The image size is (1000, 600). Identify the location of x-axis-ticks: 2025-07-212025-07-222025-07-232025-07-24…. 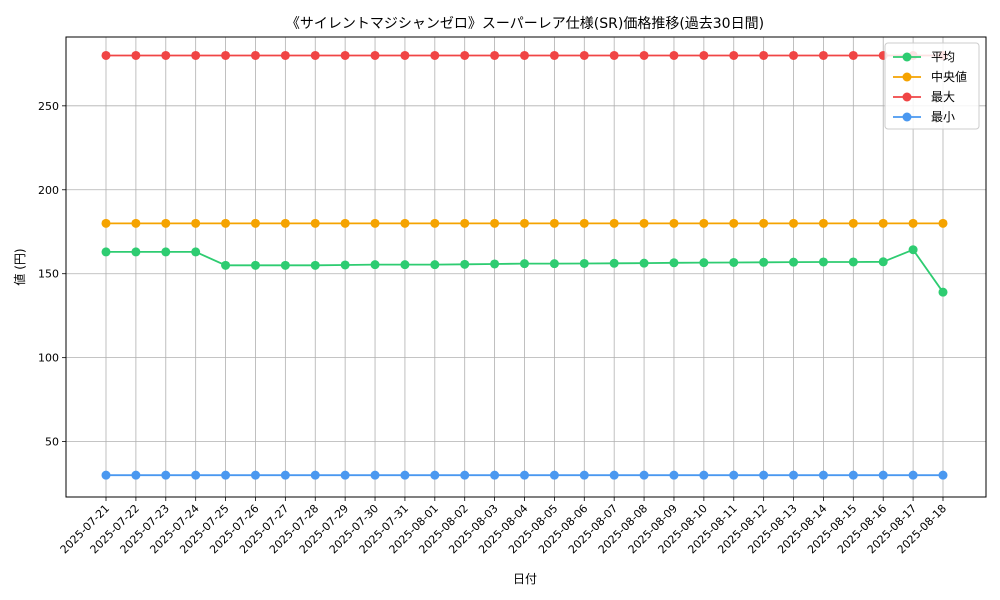
(503, 526).